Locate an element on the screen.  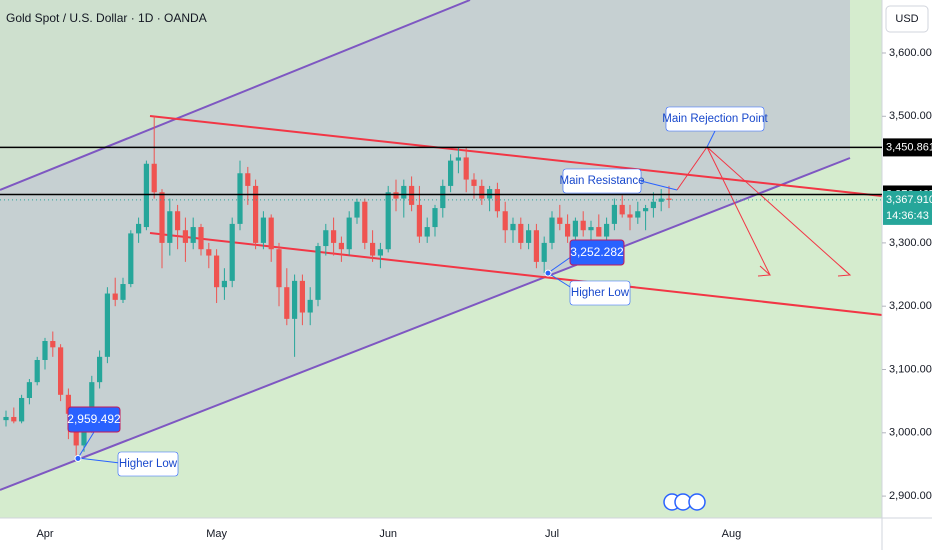
price-callout-box is located at coordinates (597, 252).